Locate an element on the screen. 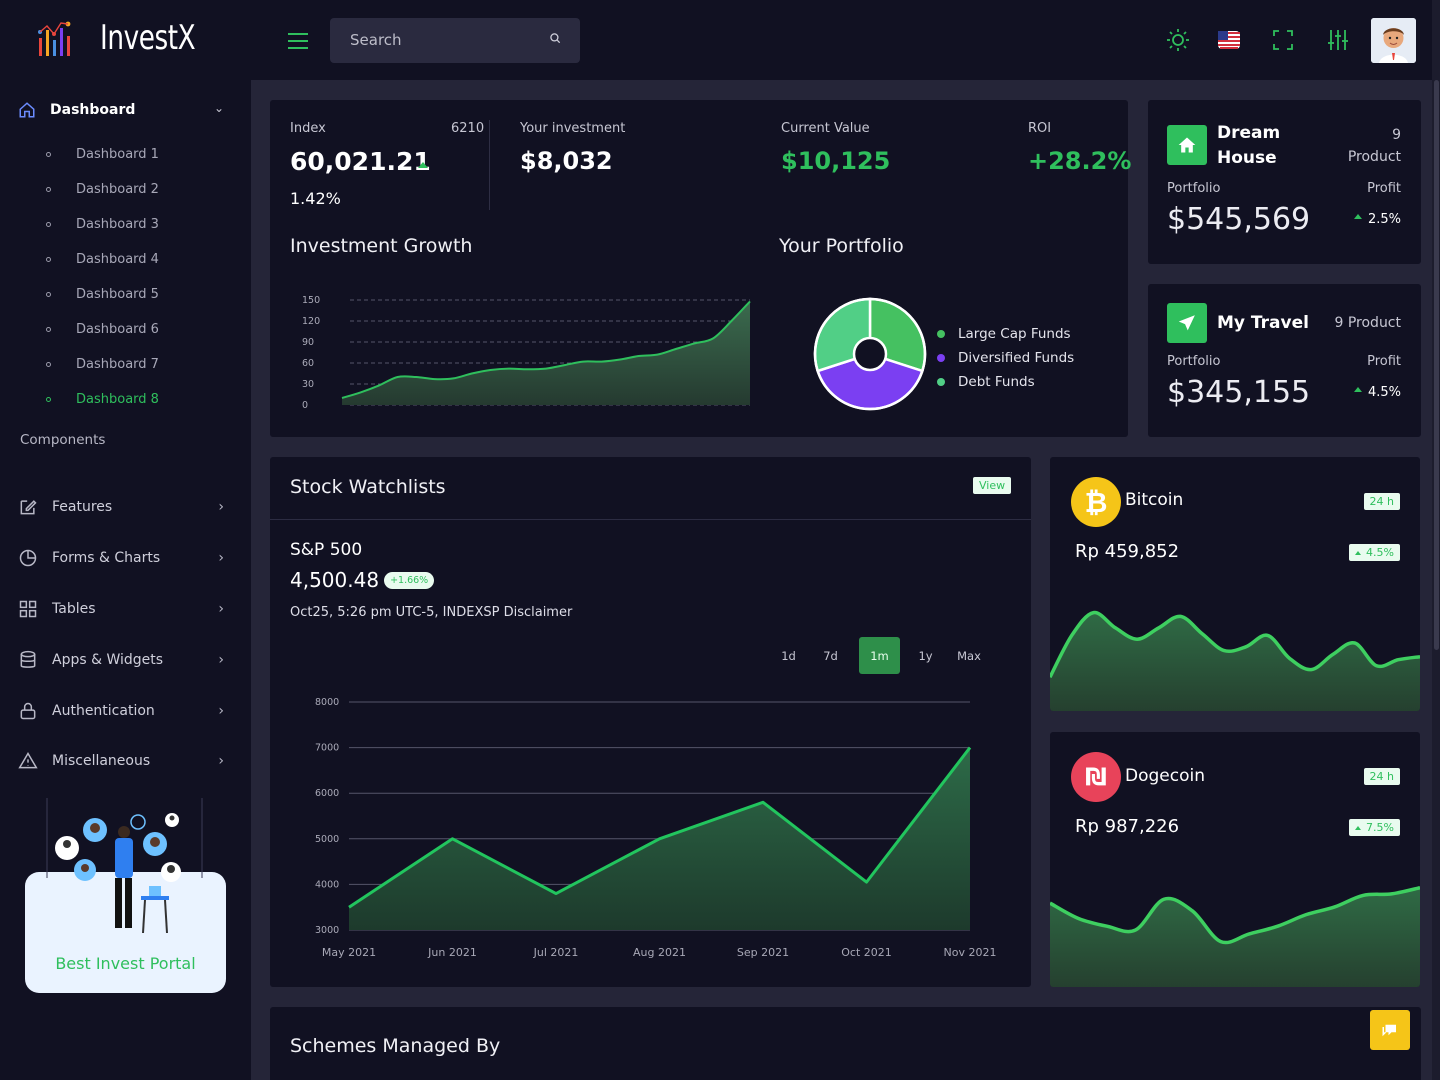  settings-sliders-icon is located at coordinates (1338, 40).